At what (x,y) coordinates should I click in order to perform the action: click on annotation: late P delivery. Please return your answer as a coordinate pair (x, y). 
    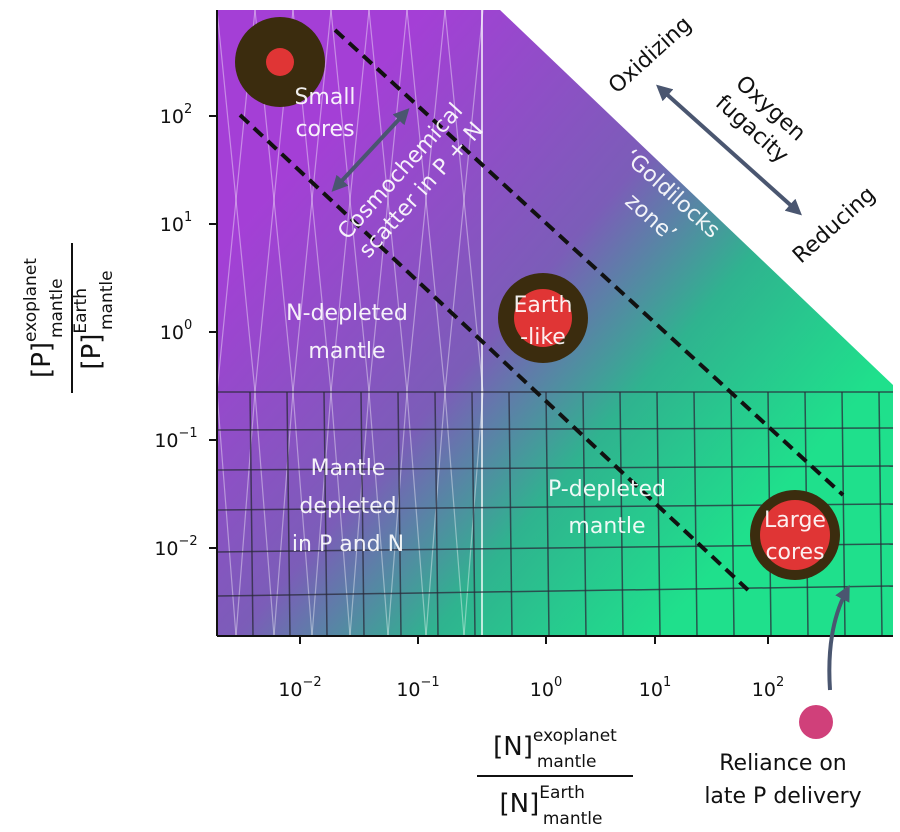
    Looking at the image, I should click on (782, 796).